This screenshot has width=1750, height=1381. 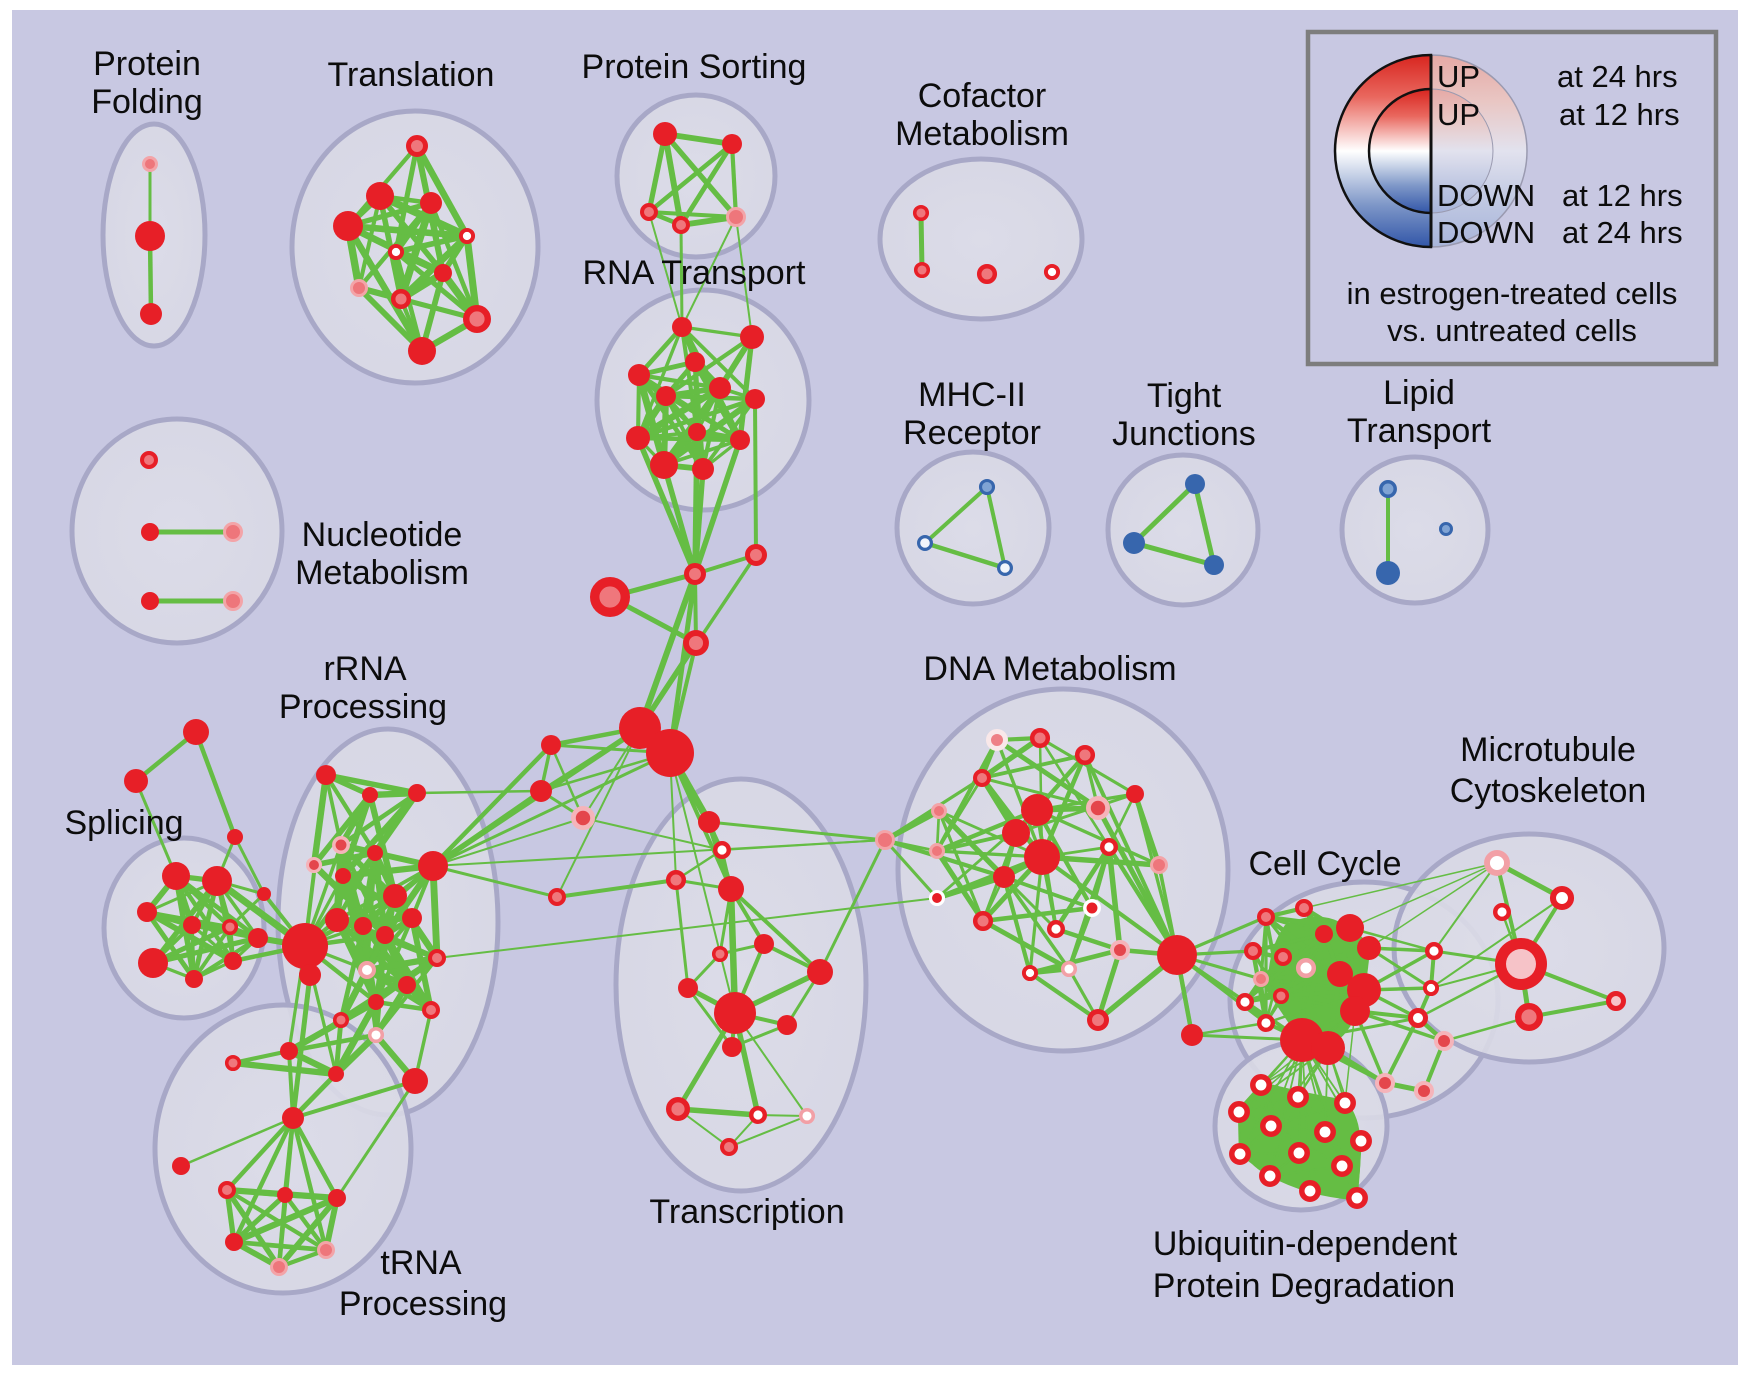 I want to click on svg-text: Ubiquitin-dependent, so click(x=1305, y=1244).